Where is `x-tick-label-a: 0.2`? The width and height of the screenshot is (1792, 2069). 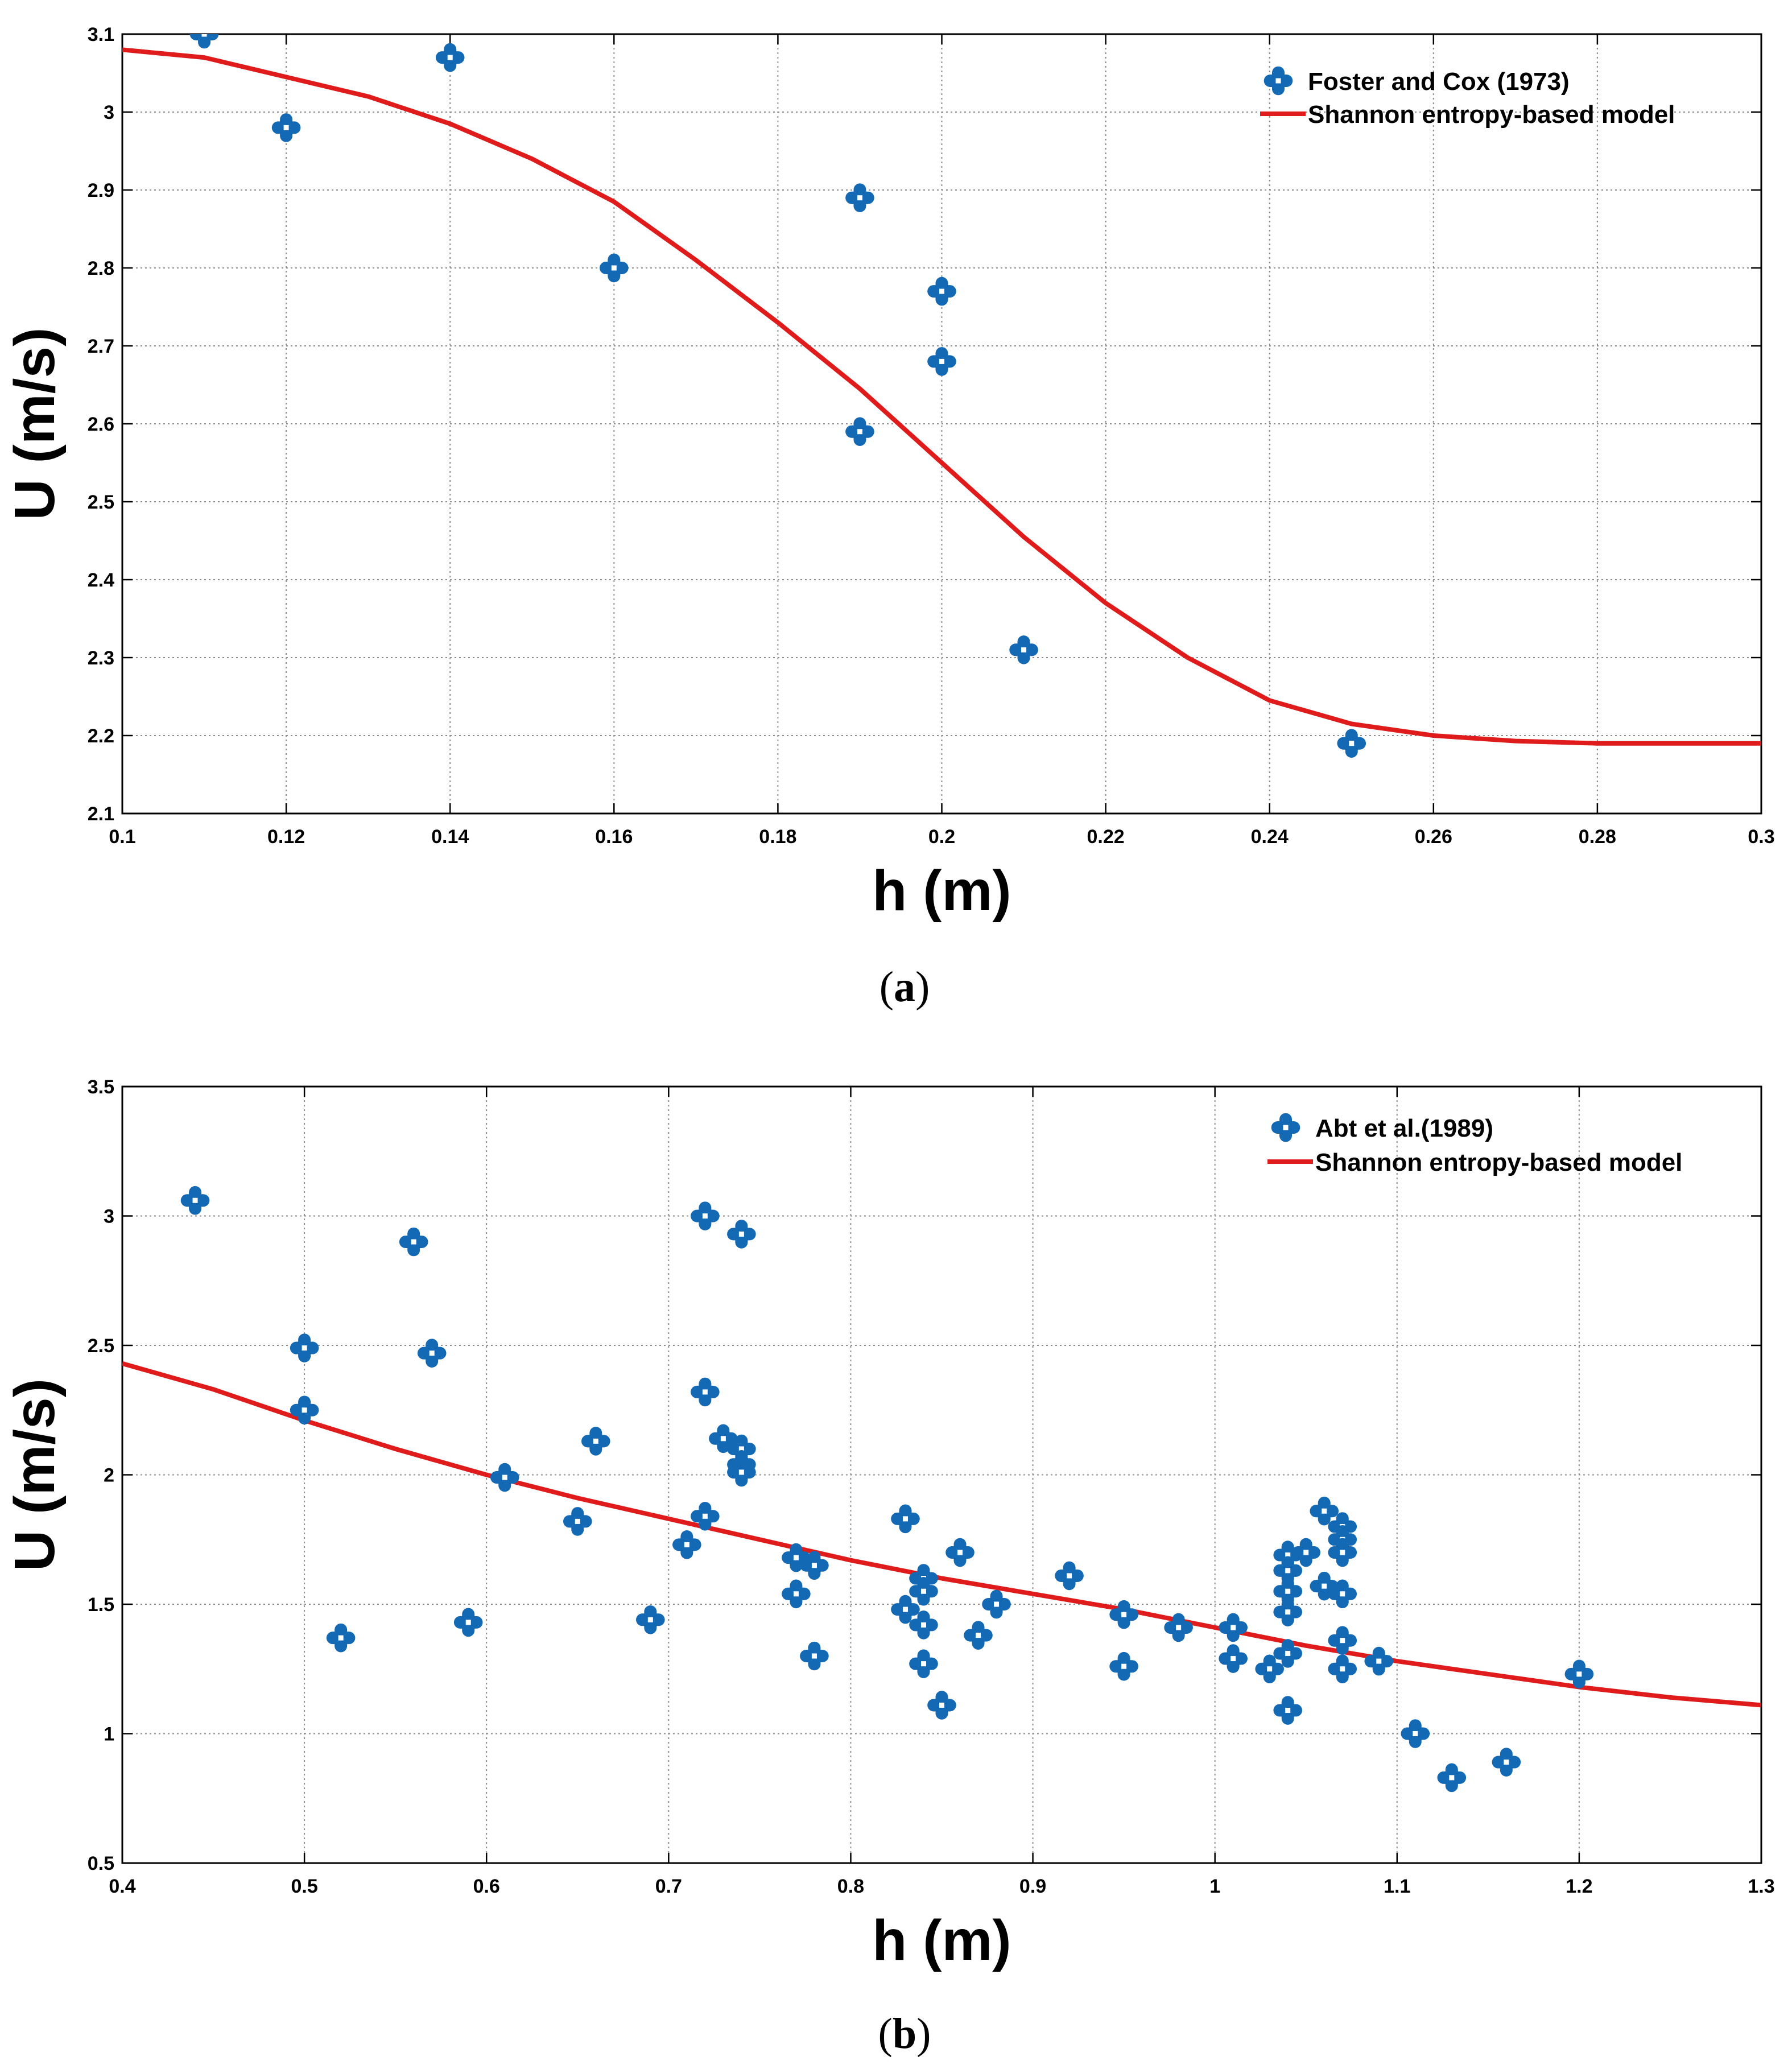 x-tick-label-a: 0.2 is located at coordinates (941, 837).